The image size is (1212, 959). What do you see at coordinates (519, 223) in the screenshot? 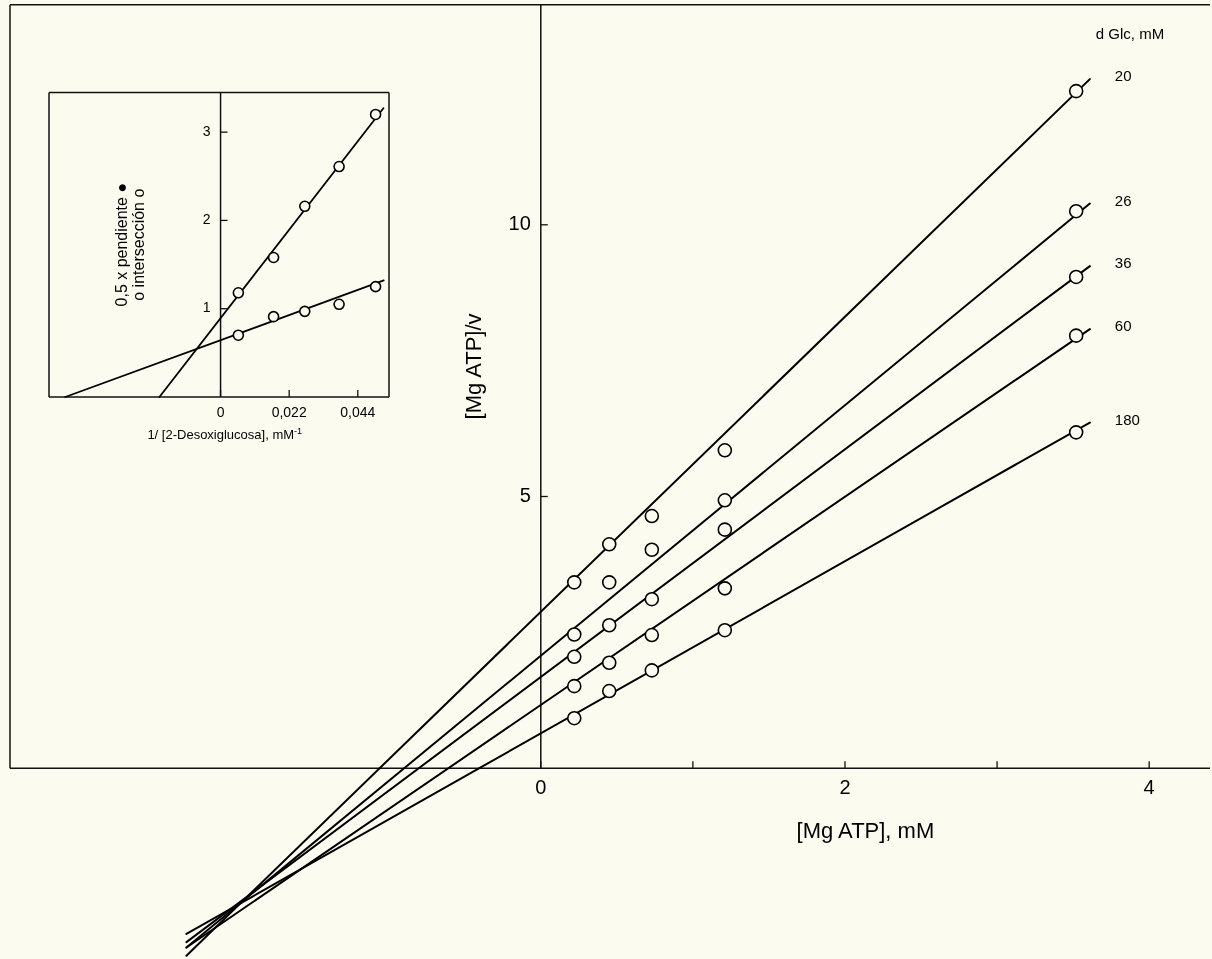
I see `y-tick-label: 10` at bounding box center [519, 223].